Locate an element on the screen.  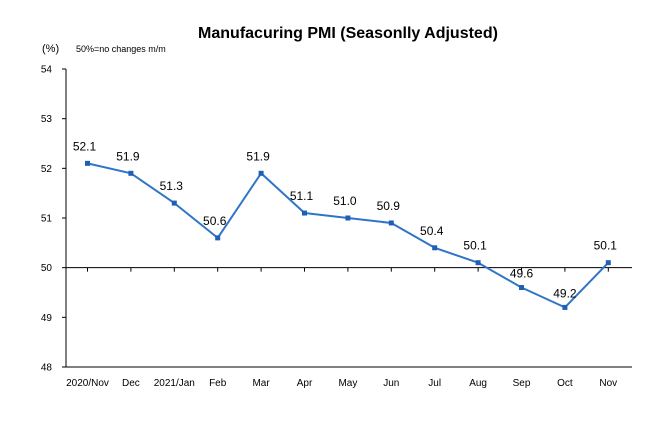
y-tick-label: 48 is located at coordinates (47, 368).